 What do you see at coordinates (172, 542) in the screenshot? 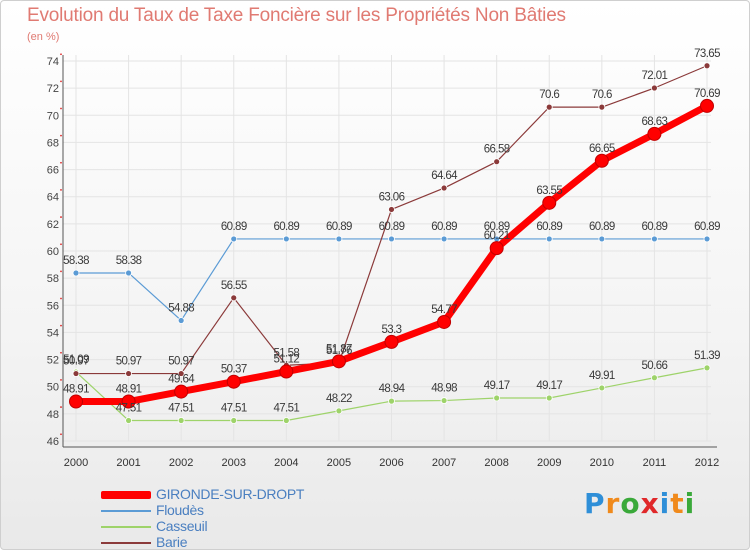
I see `legend-label-barie: Barie` at bounding box center [172, 542].